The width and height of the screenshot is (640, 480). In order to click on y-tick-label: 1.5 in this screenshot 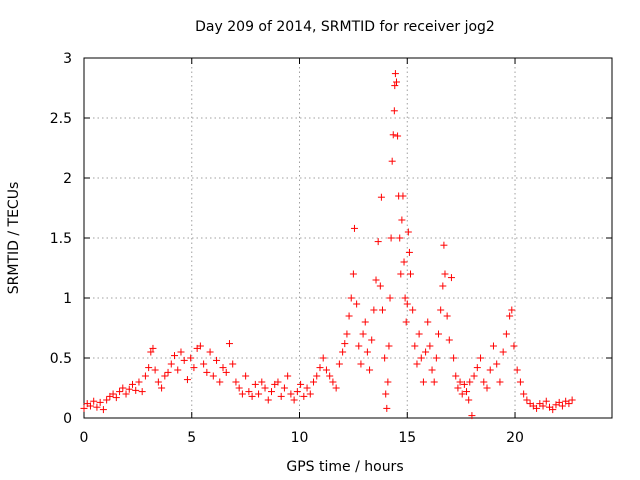, I will do `click(61, 239)`.